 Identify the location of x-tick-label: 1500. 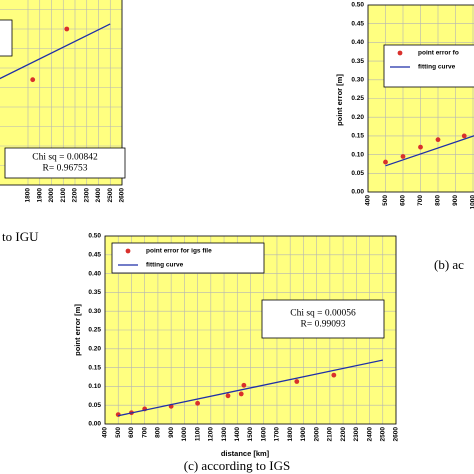
(250, 434).